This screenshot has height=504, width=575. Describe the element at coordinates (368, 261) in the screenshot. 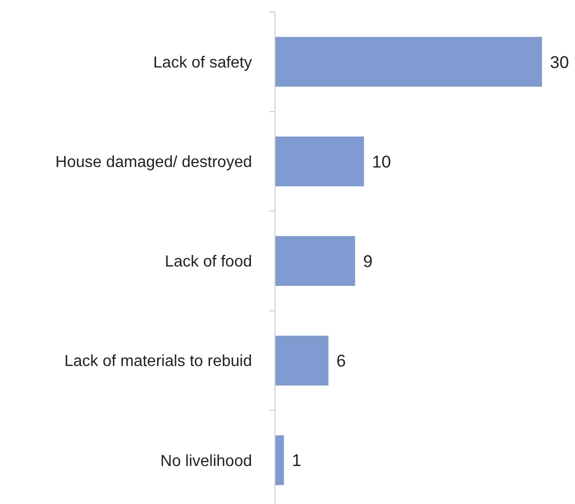

I see `data-label: 9` at that location.